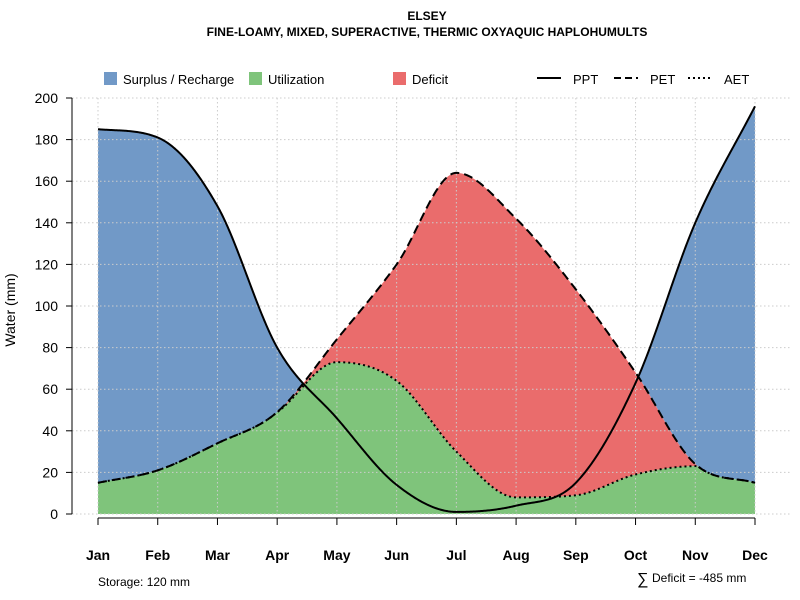 This screenshot has width=800, height=600. What do you see at coordinates (10, 309) in the screenshot?
I see `y-axis-label: Water (mm)` at bounding box center [10, 309].